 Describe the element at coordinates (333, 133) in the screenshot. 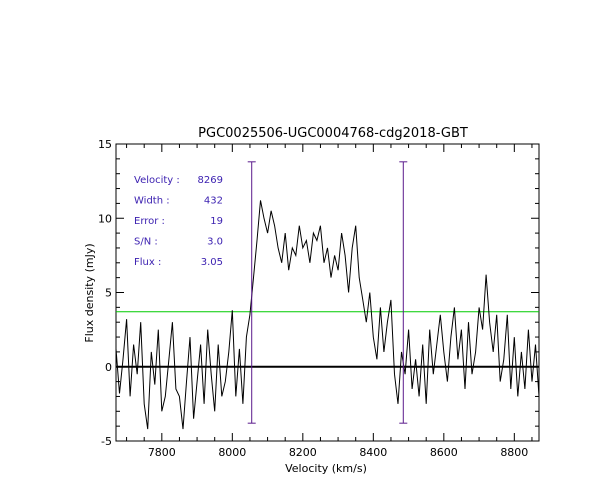

I see `chart-title: PGC0025506-UGC0004768-cdg2018-GBT` at that location.